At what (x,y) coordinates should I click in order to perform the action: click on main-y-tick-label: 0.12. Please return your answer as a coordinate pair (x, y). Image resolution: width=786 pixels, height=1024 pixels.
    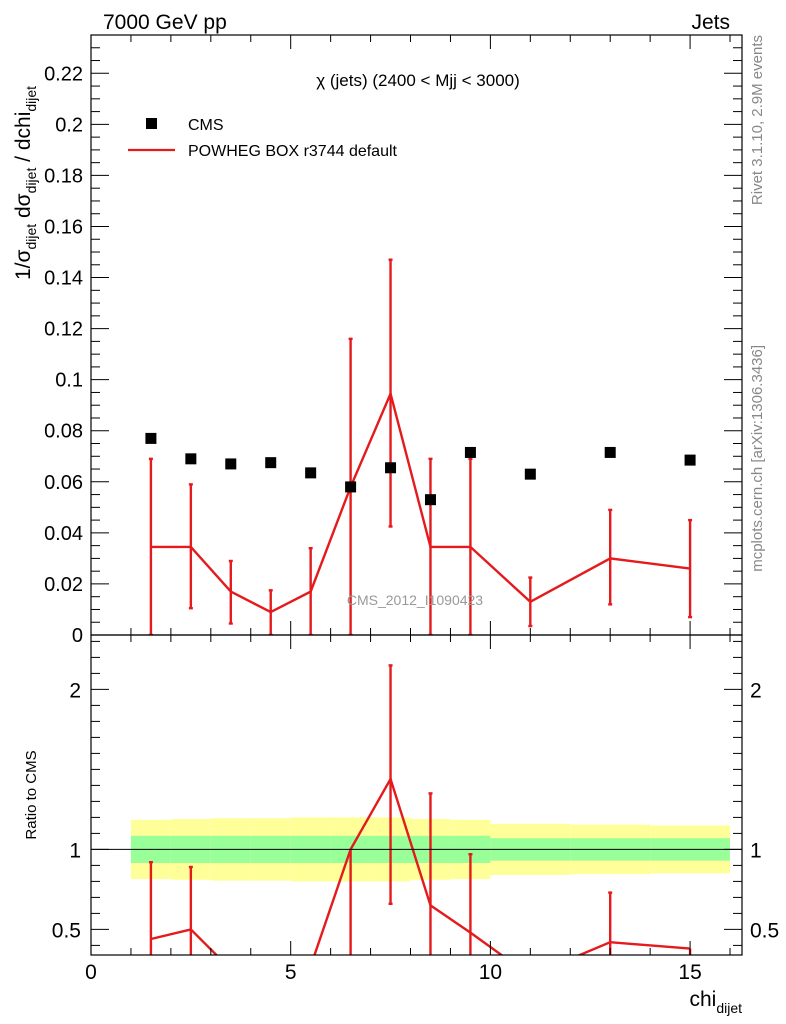
    Looking at the image, I should click on (63, 330).